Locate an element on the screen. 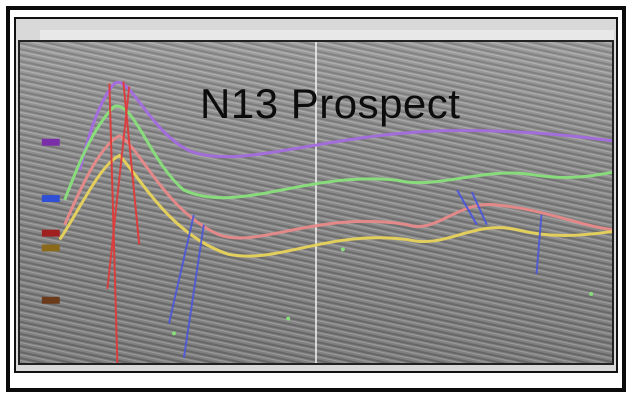 This screenshot has height=402, width=636. dot-green is located at coordinates (342, 249).